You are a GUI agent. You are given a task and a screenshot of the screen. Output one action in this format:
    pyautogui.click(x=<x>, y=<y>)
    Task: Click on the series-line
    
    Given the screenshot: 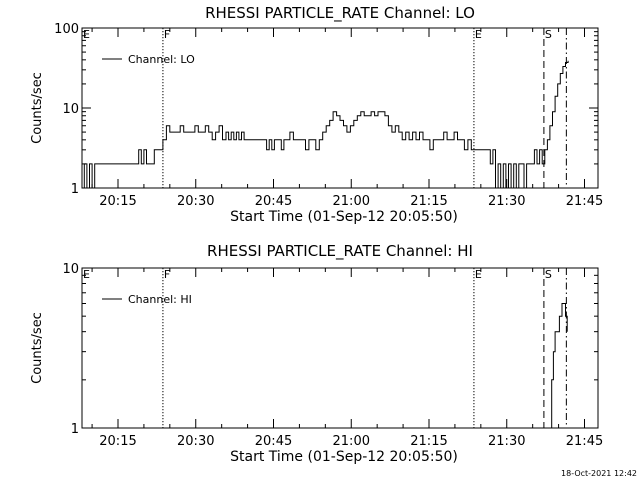 What is the action you would take?
    pyautogui.click(x=558, y=366)
    